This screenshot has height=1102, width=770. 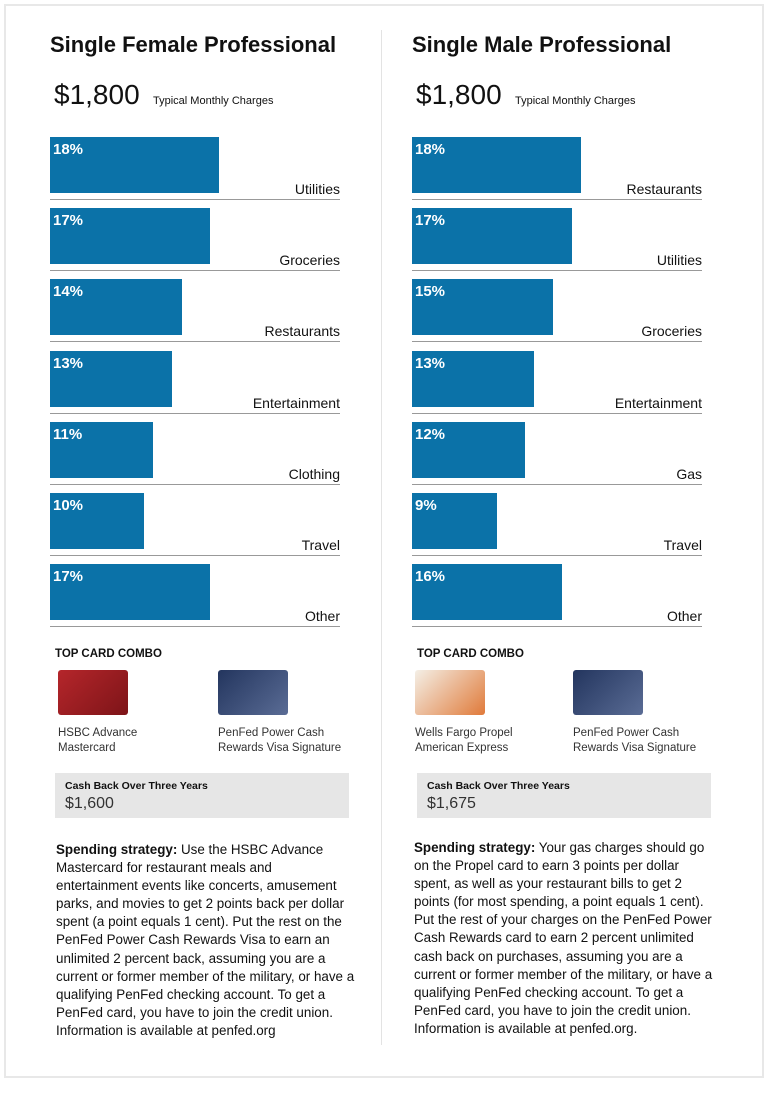 I want to click on value-label: 9%, so click(x=426, y=505).